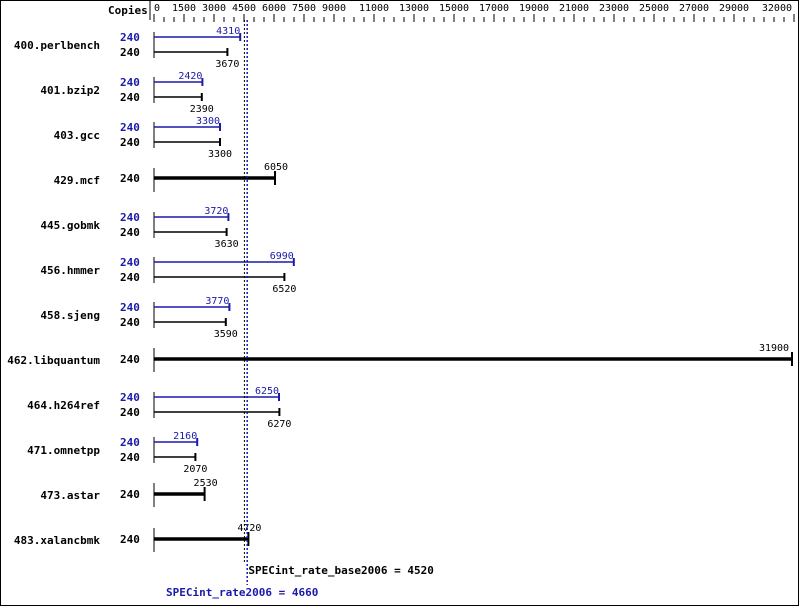 The height and width of the screenshot is (611, 799). Describe the element at coordinates (77, 135) in the screenshot. I see `benchmark-label: 403.gcc` at that location.